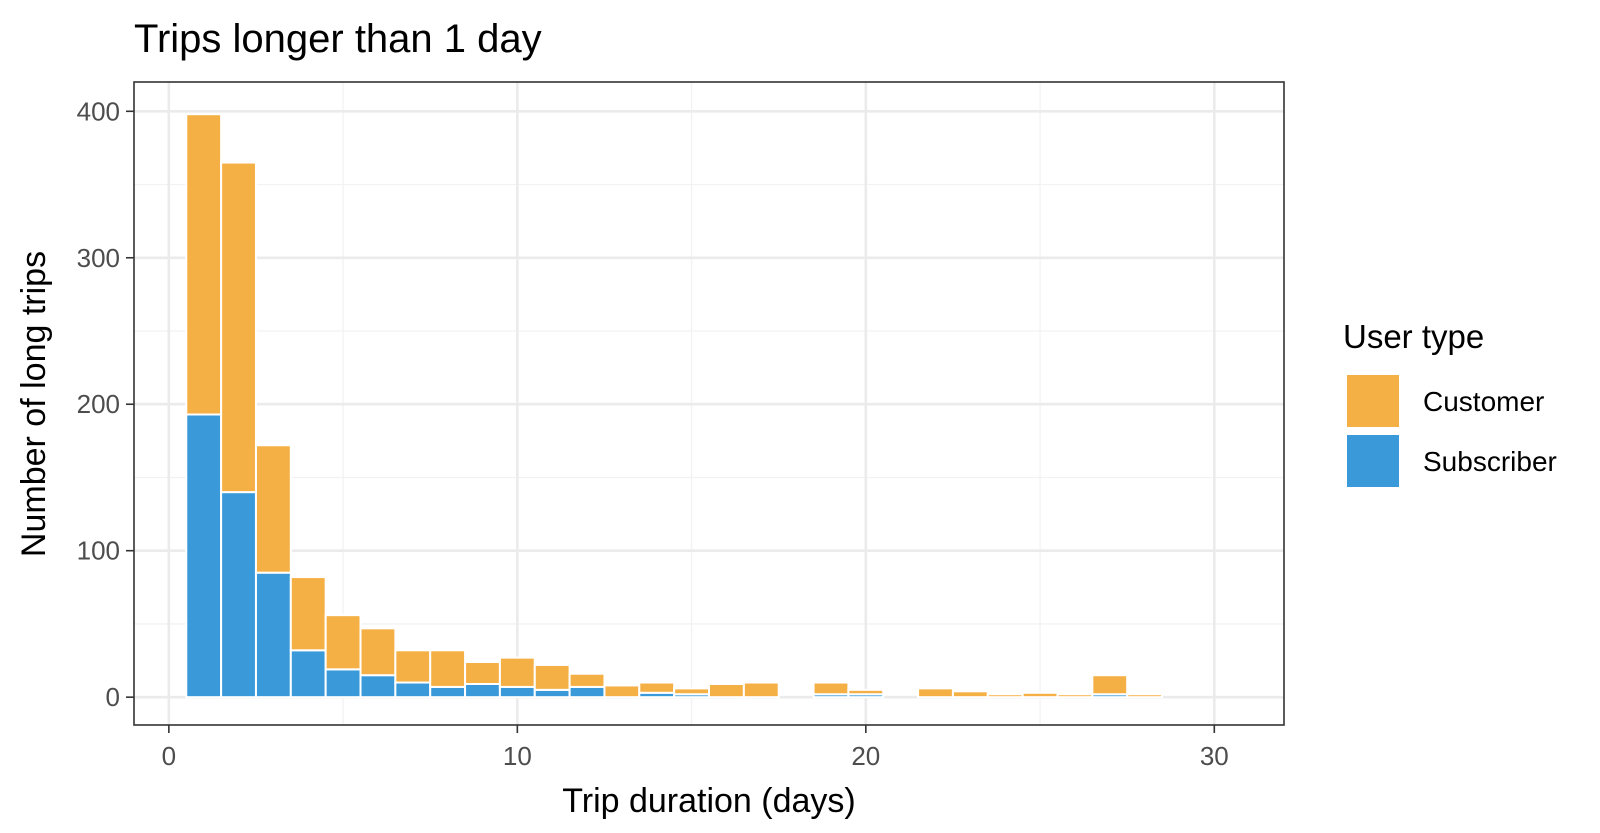  Describe the element at coordinates (695, 748) in the screenshot. I see `x-axis: 0 10 20 30` at that location.